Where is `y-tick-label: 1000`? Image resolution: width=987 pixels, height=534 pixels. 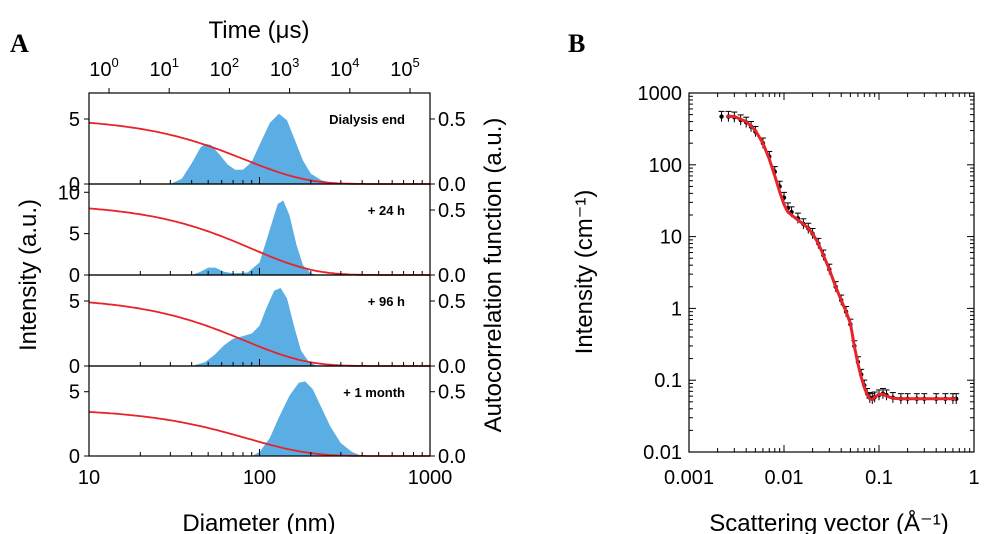 y-tick-label: 1000 is located at coordinates (660, 94).